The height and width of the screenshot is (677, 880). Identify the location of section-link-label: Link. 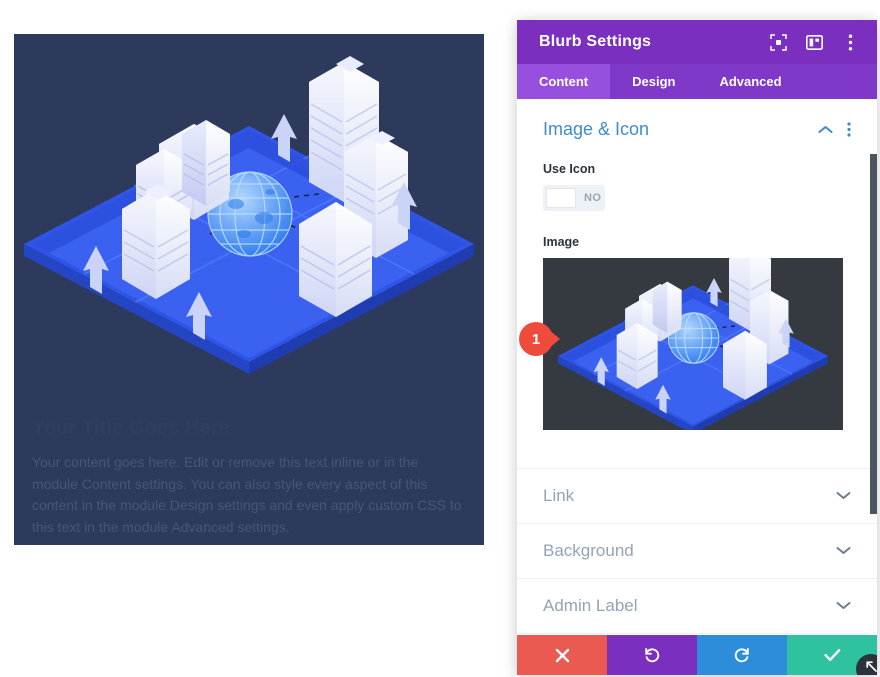
(559, 495).